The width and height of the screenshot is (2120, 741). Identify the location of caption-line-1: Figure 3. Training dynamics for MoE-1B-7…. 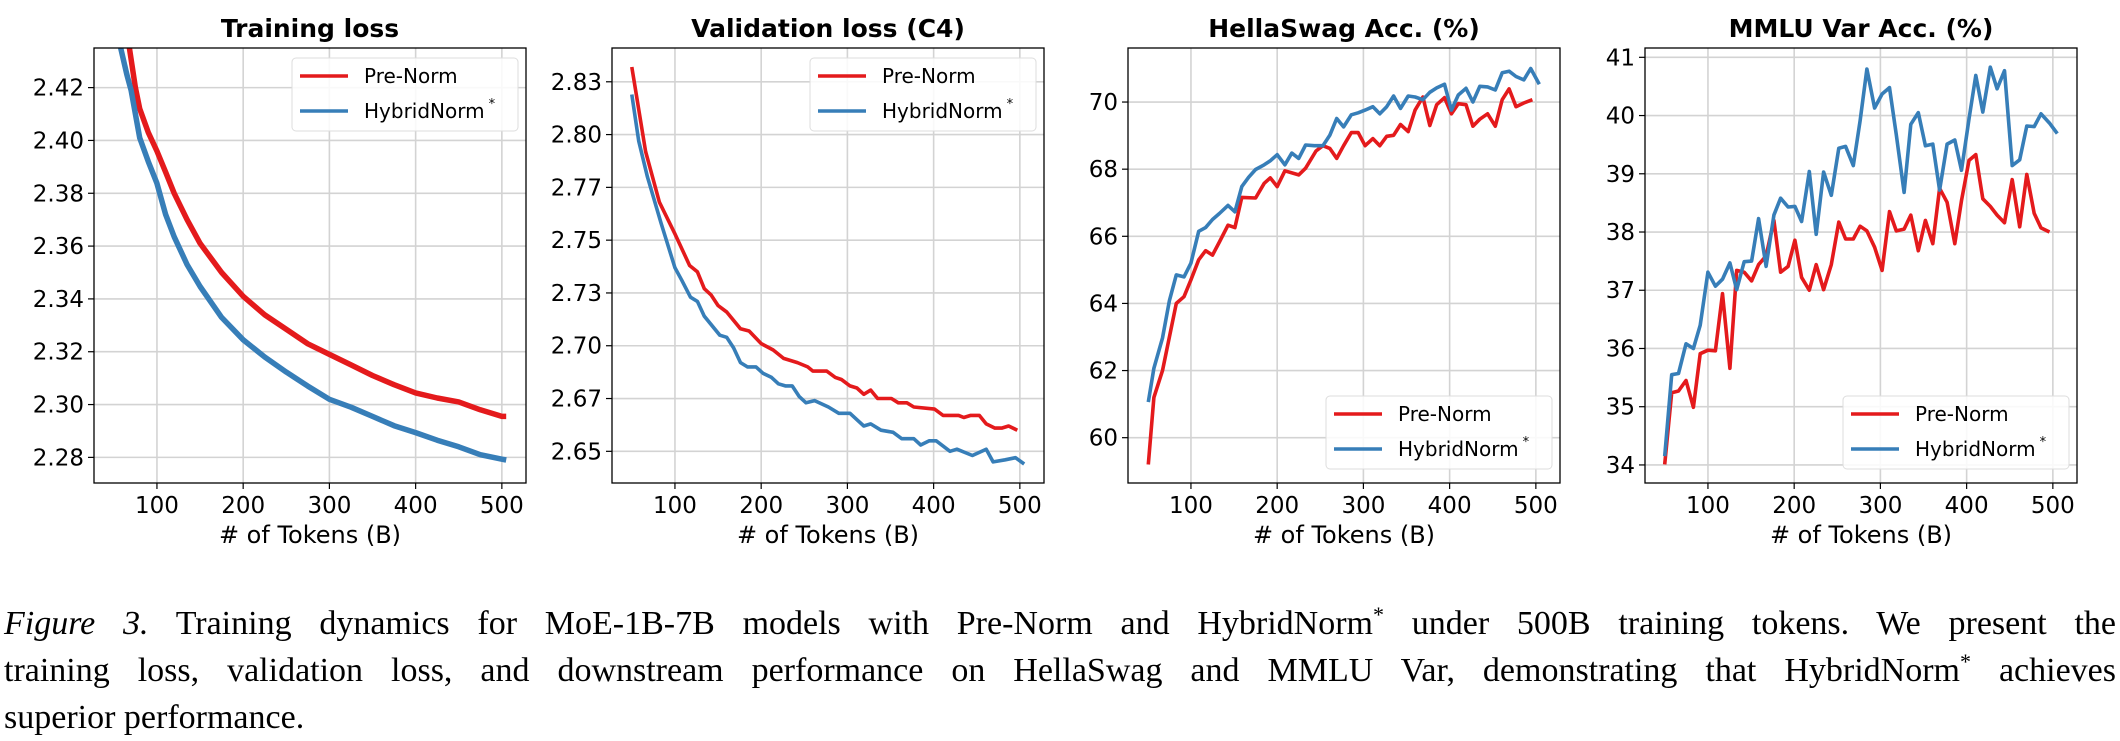
(1060, 623).